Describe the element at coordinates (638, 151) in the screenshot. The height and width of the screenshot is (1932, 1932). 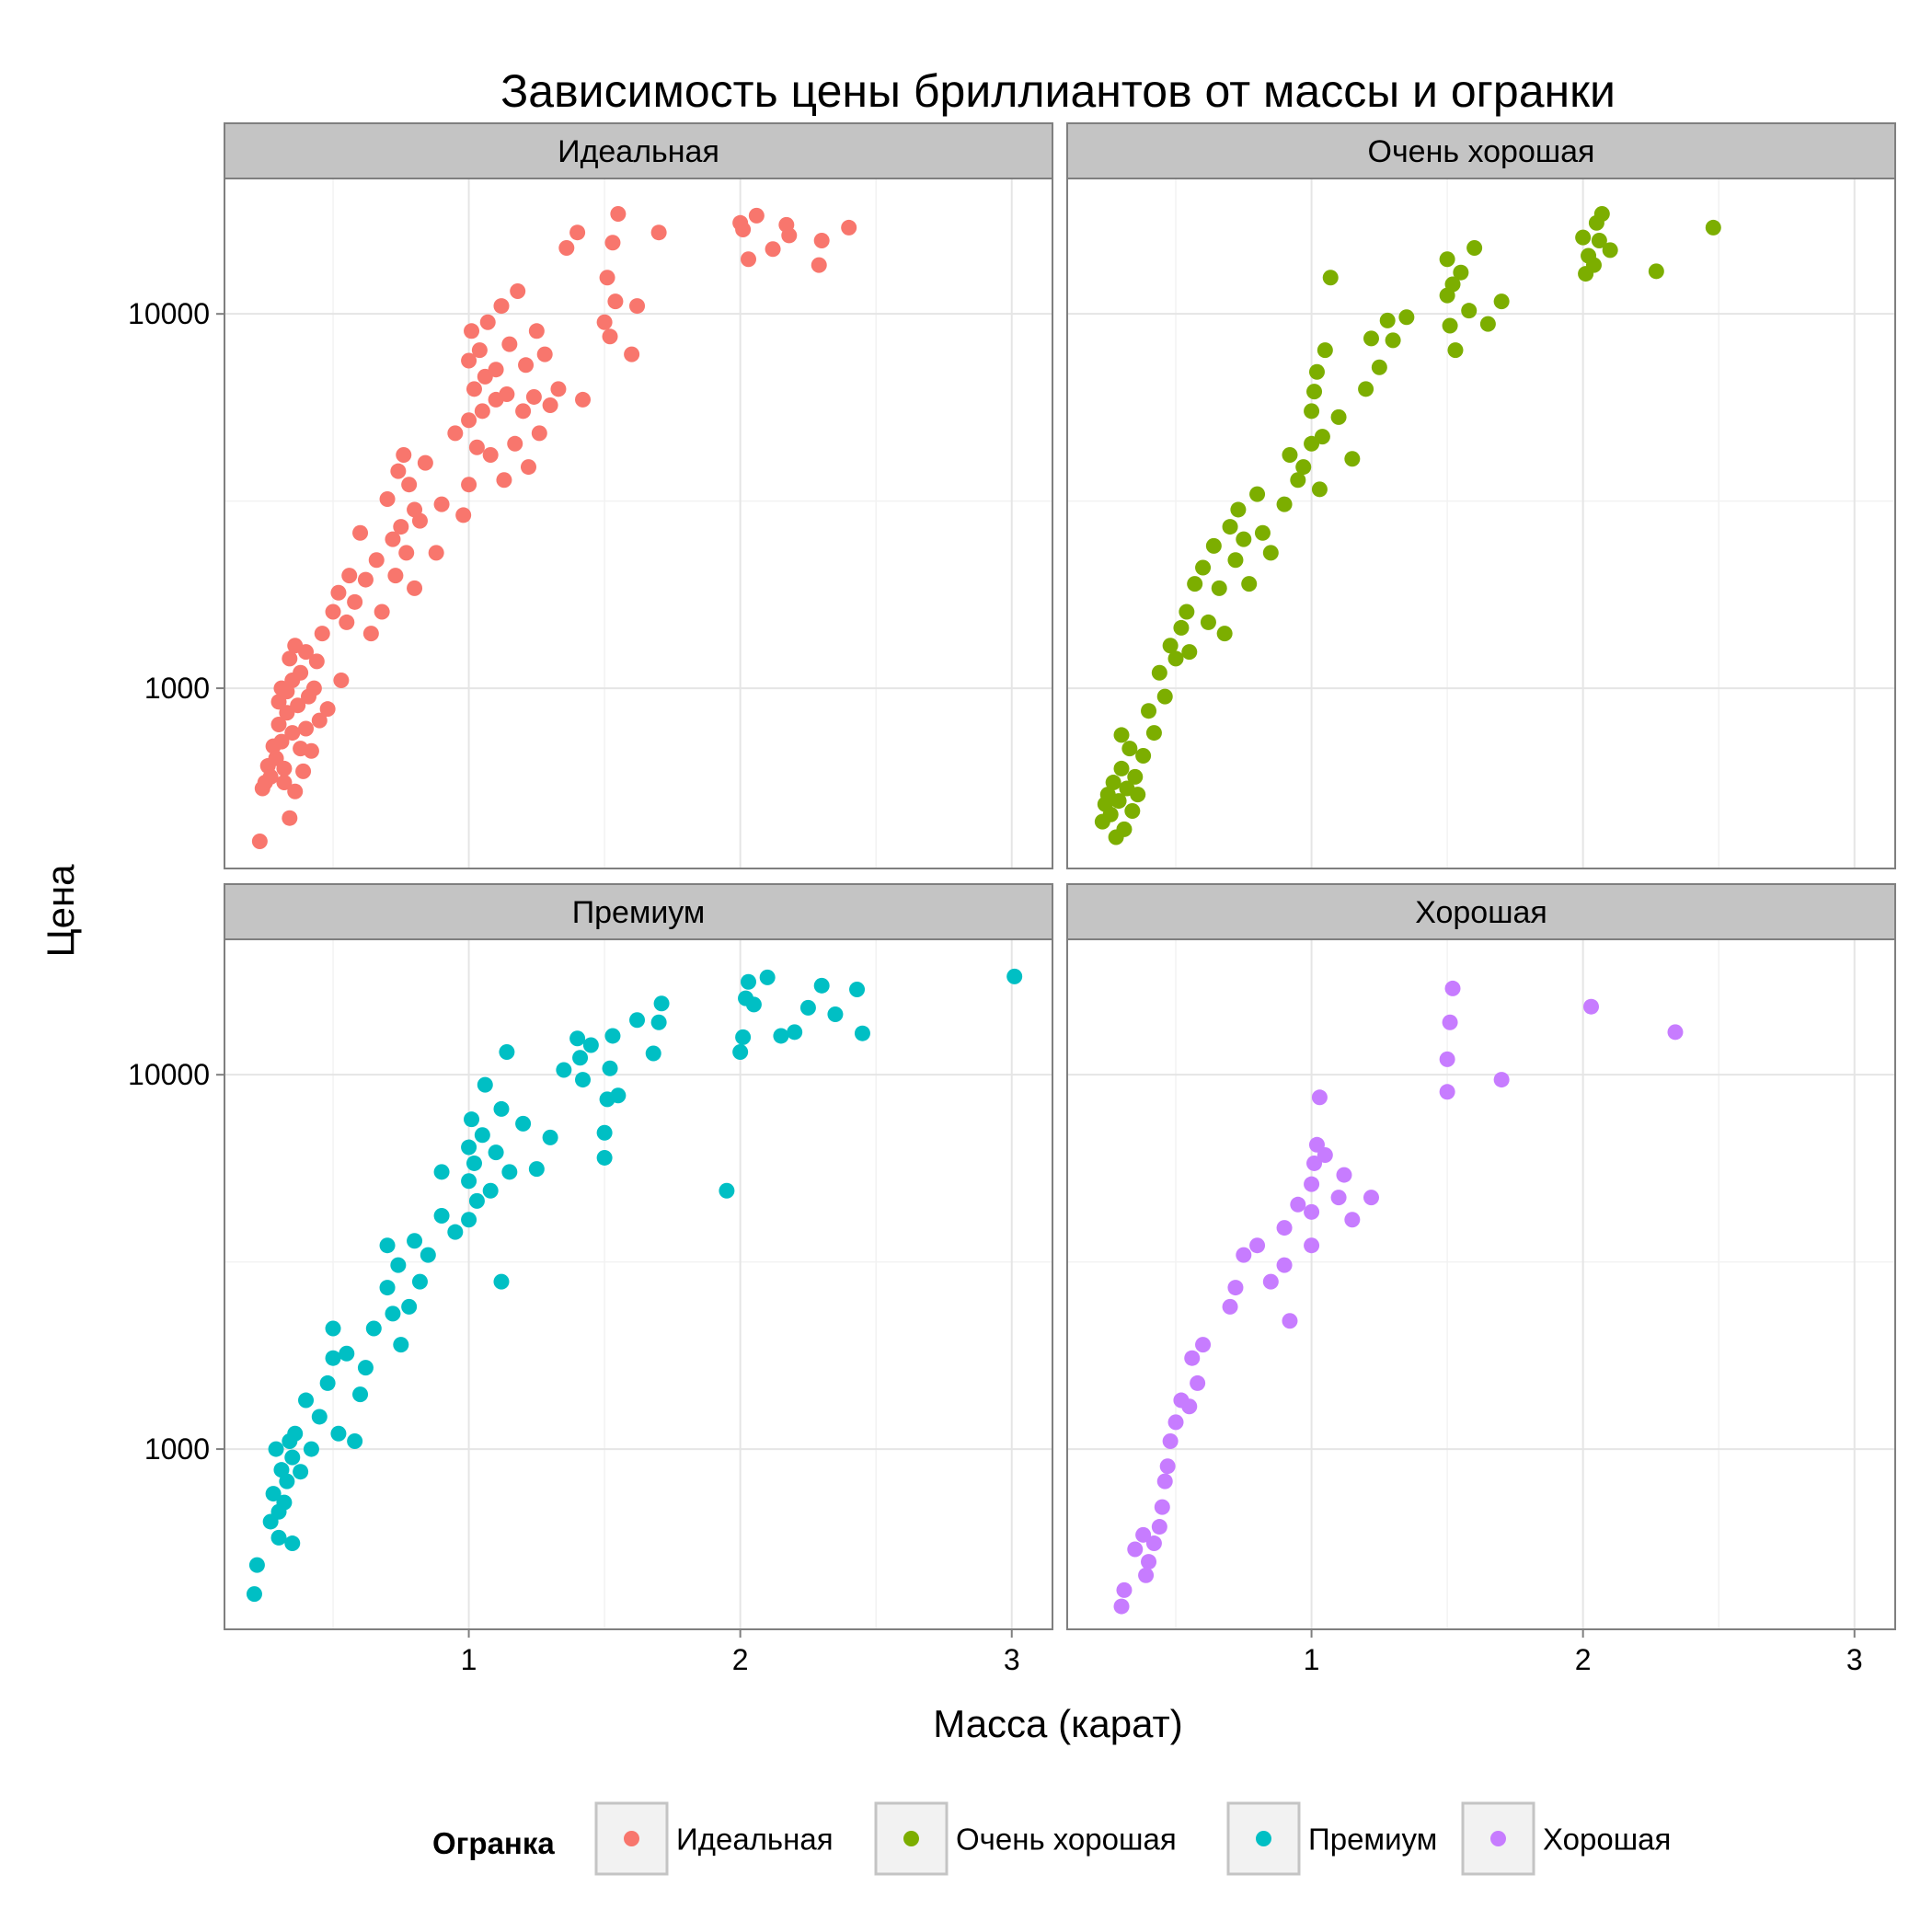
I see `facet-strip-label: Идеальная` at that location.